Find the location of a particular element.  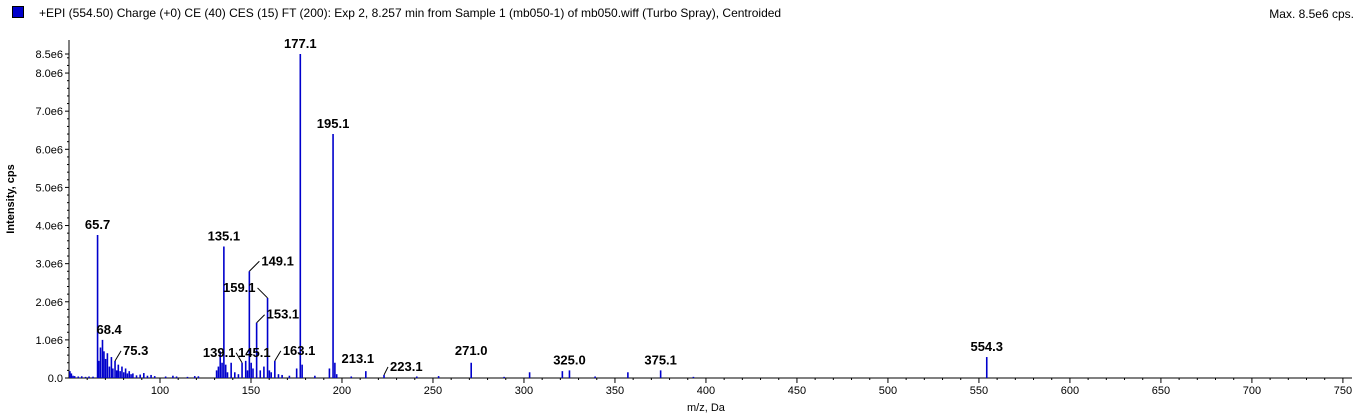

peak-label: 65.7 is located at coordinates (97, 224).